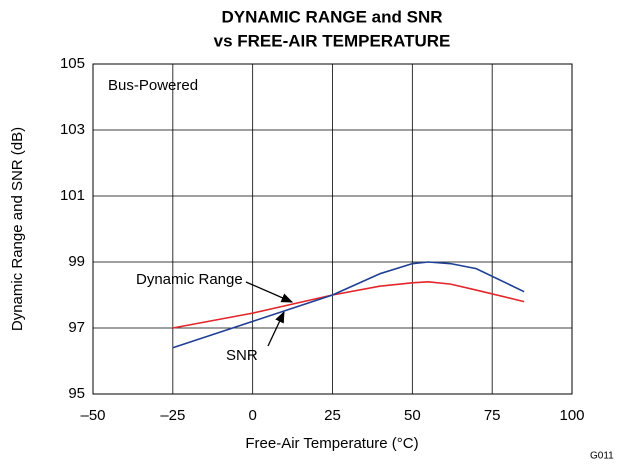 This screenshot has height=466, width=619. I want to click on x-tick-label: 25, so click(332, 415).